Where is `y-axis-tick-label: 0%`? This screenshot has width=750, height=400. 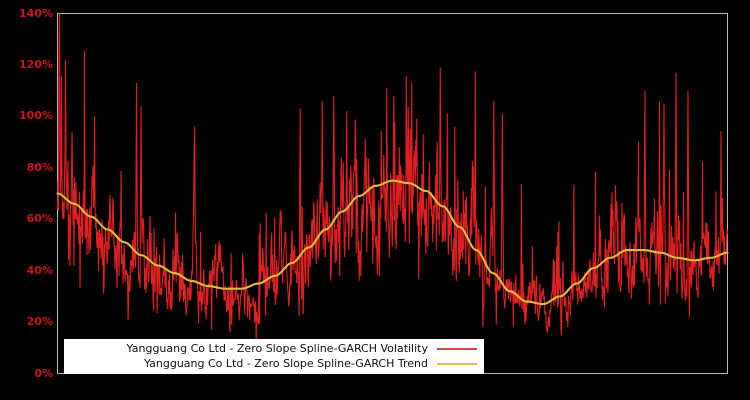 y-axis-tick-label: 0% is located at coordinates (43, 373).